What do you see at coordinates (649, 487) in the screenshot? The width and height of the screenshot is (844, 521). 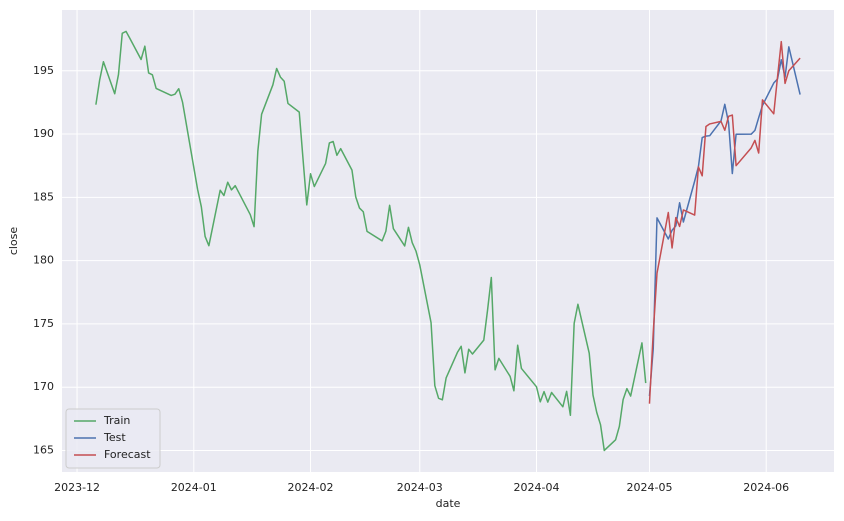 I see `x-tick-label: 2024-05` at bounding box center [649, 487].